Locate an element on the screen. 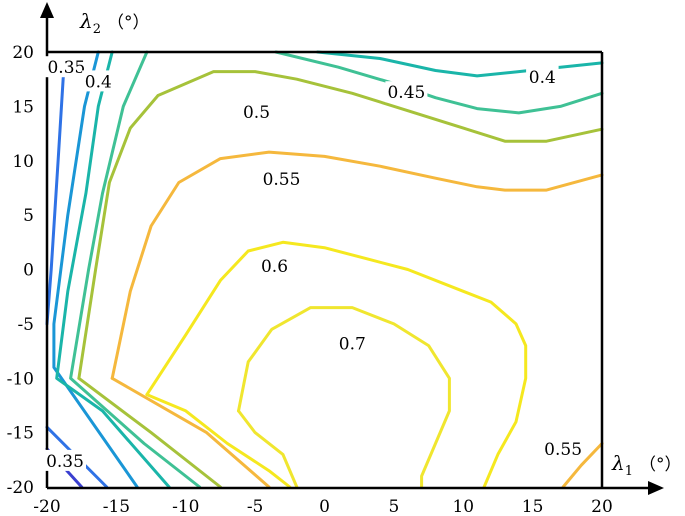  y-tick-label: 5 is located at coordinates (28, 216).